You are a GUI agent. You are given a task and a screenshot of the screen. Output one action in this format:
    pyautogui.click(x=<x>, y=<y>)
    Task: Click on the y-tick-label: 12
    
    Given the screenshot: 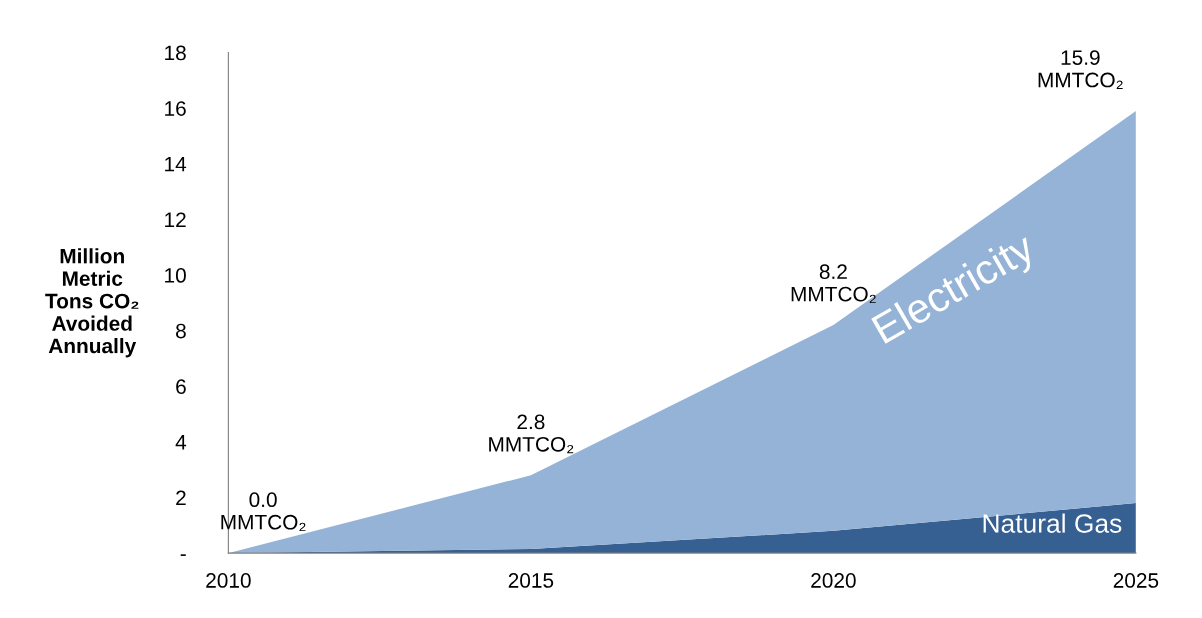 What is the action you would take?
    pyautogui.click(x=175, y=219)
    